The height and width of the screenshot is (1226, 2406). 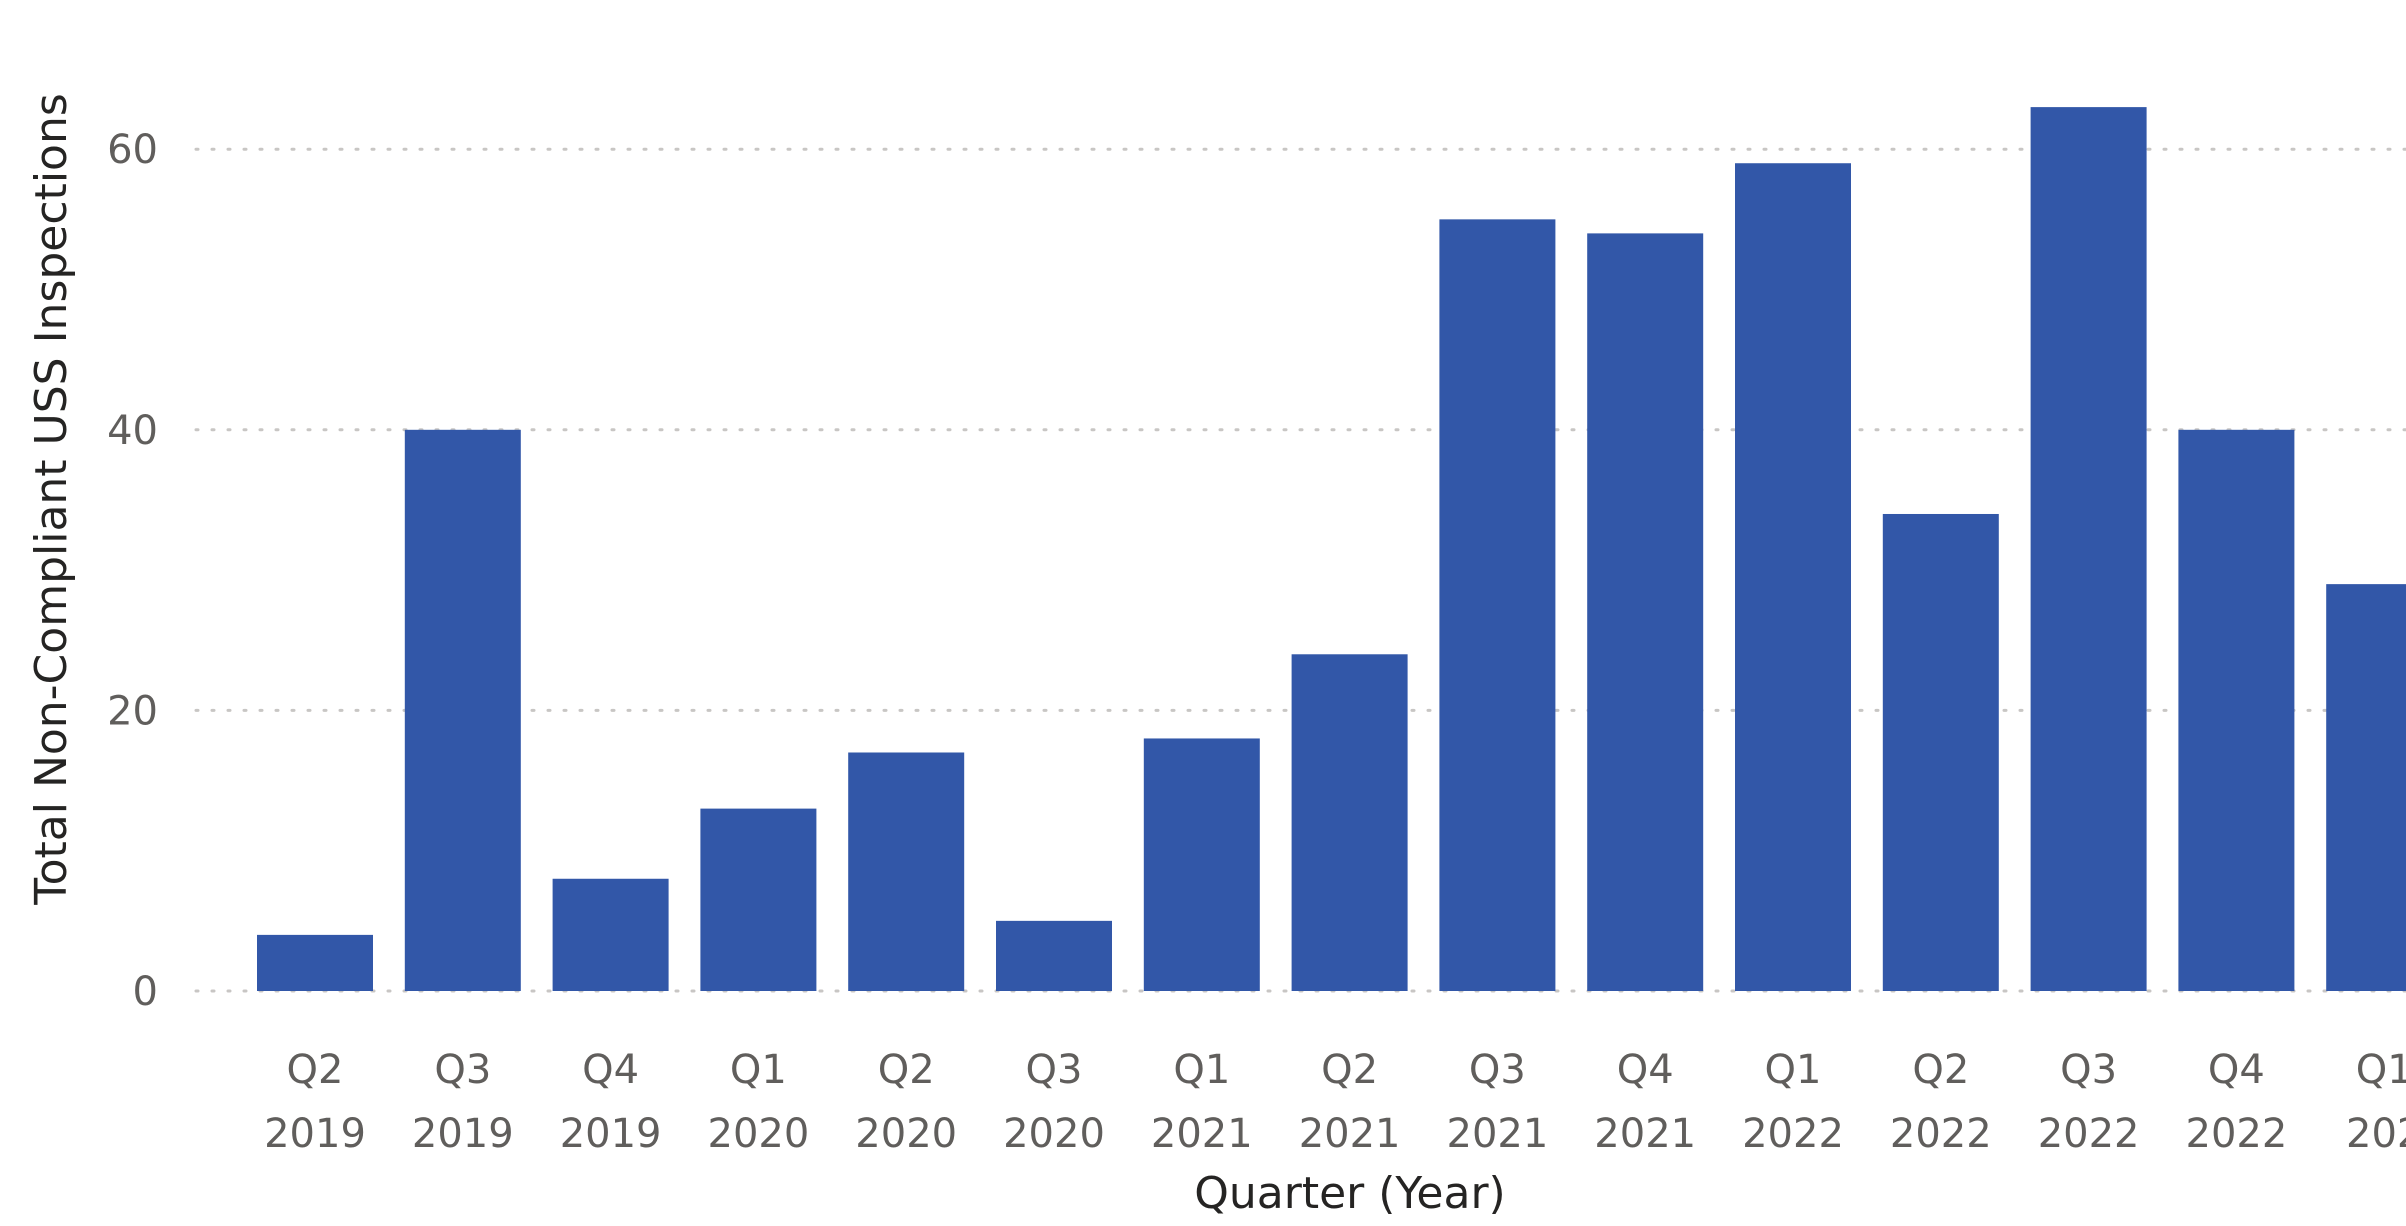 I want to click on y-tick-label: 0, so click(x=145, y=992).